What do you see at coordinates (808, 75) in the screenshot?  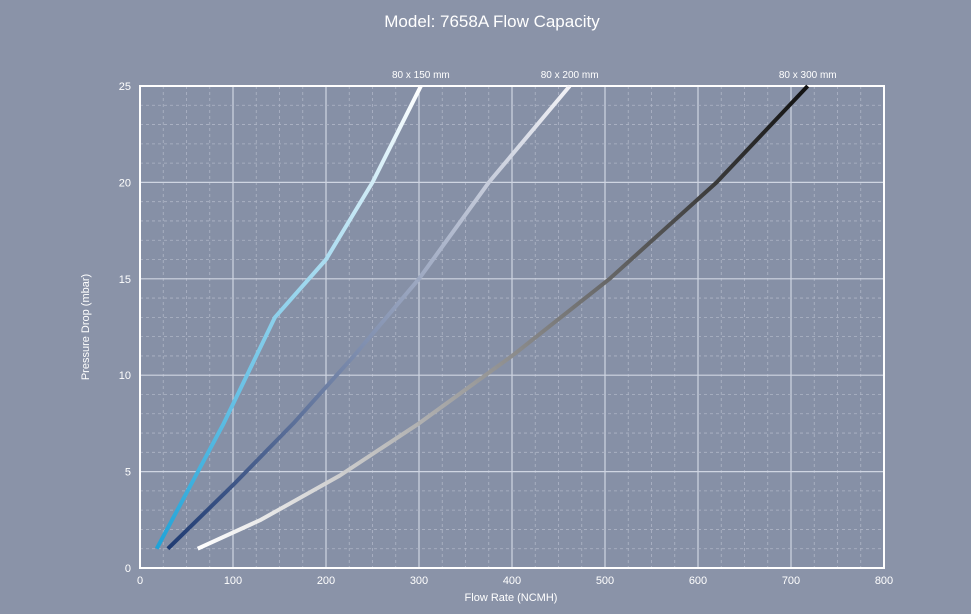 I see `series-label: 80 x 300 mm` at bounding box center [808, 75].